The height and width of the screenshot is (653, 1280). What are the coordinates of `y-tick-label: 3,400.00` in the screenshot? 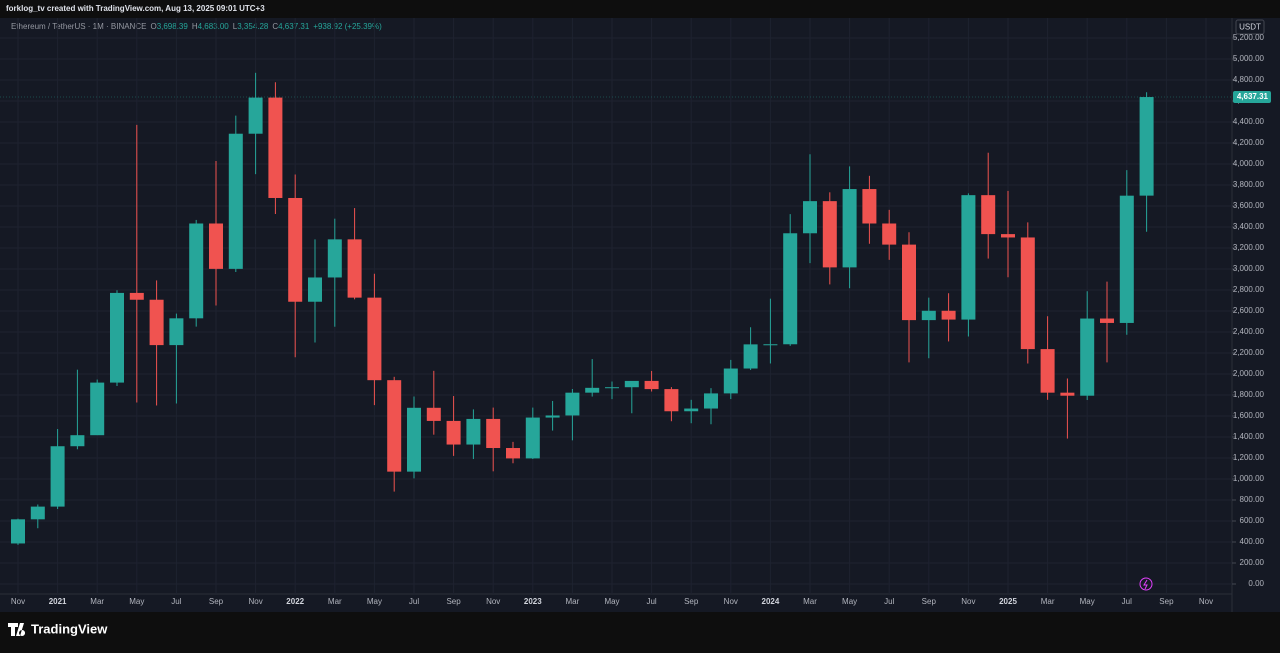 It's located at (1249, 226).